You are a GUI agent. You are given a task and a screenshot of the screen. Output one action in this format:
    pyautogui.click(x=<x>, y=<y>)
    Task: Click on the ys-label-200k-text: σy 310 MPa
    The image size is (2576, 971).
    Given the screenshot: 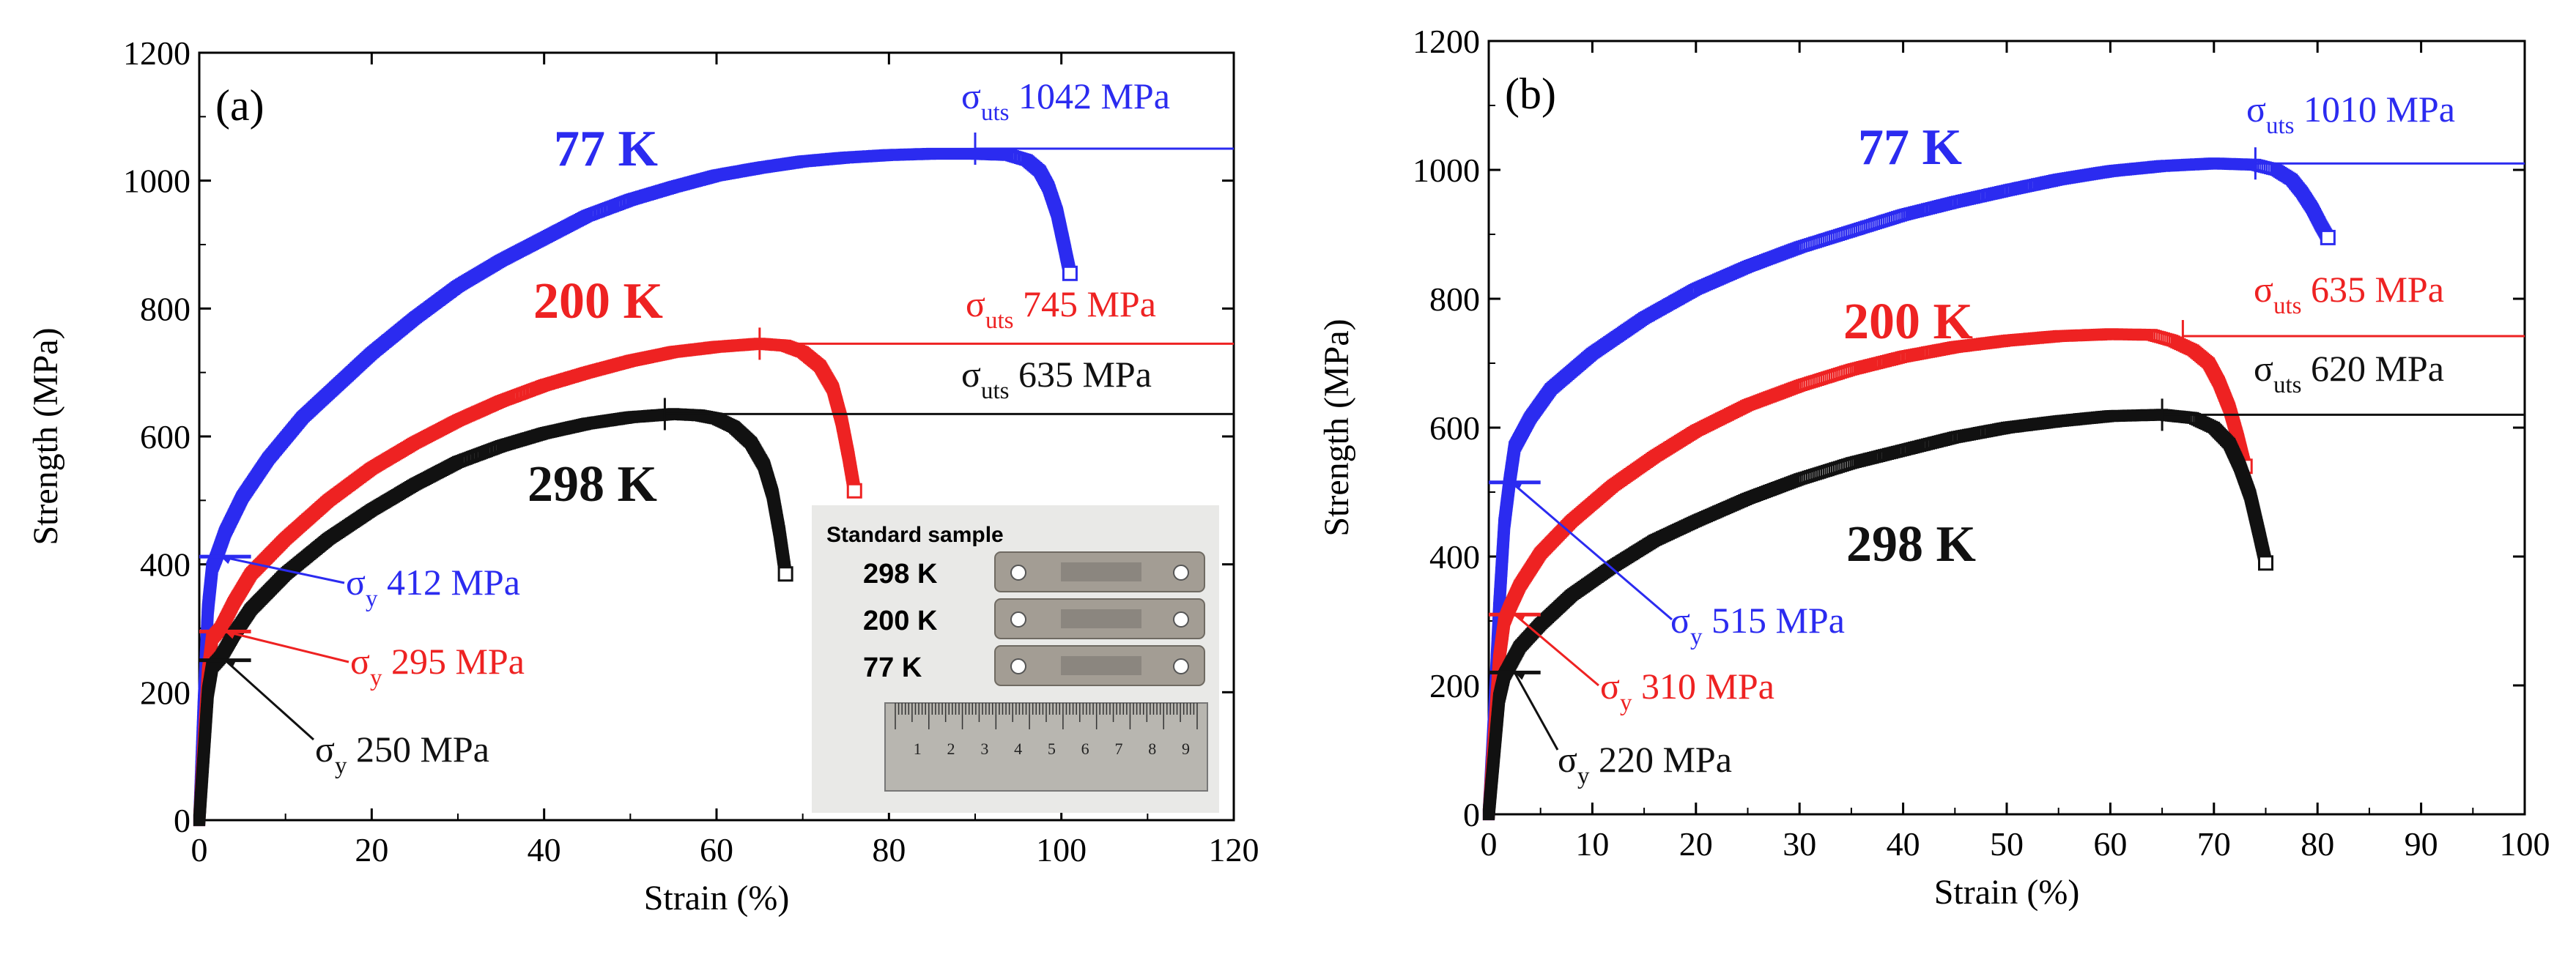 What is the action you would take?
    pyautogui.click(x=1687, y=691)
    